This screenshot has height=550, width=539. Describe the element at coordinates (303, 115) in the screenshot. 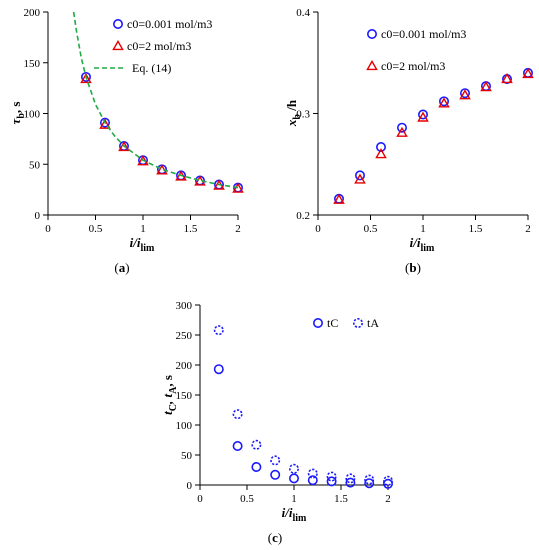

I see `y-tick-label: 0.3` at that location.